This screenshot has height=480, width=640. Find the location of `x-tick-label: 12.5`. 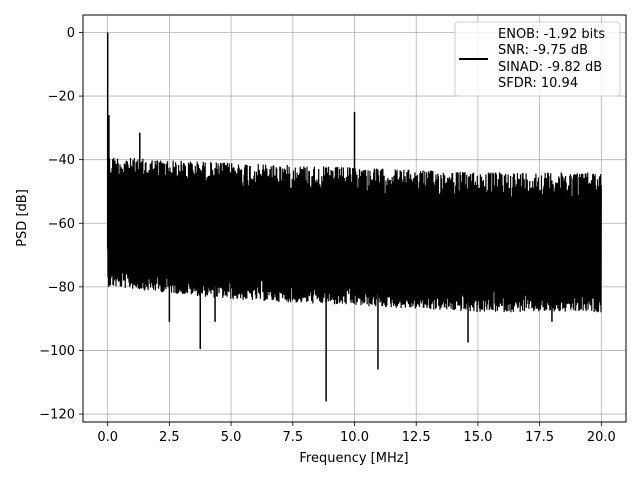

x-tick-label: 12.5 is located at coordinates (416, 437).